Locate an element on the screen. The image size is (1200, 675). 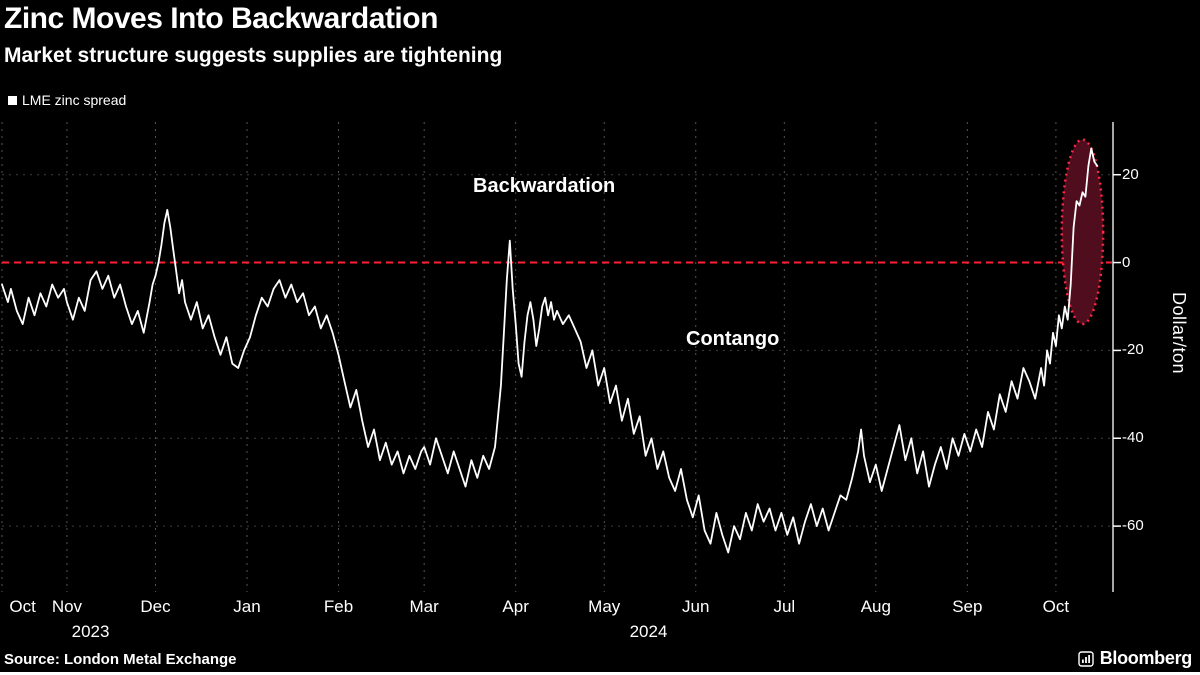
annotation-backwardation: Backwardation is located at coordinates (544, 186).